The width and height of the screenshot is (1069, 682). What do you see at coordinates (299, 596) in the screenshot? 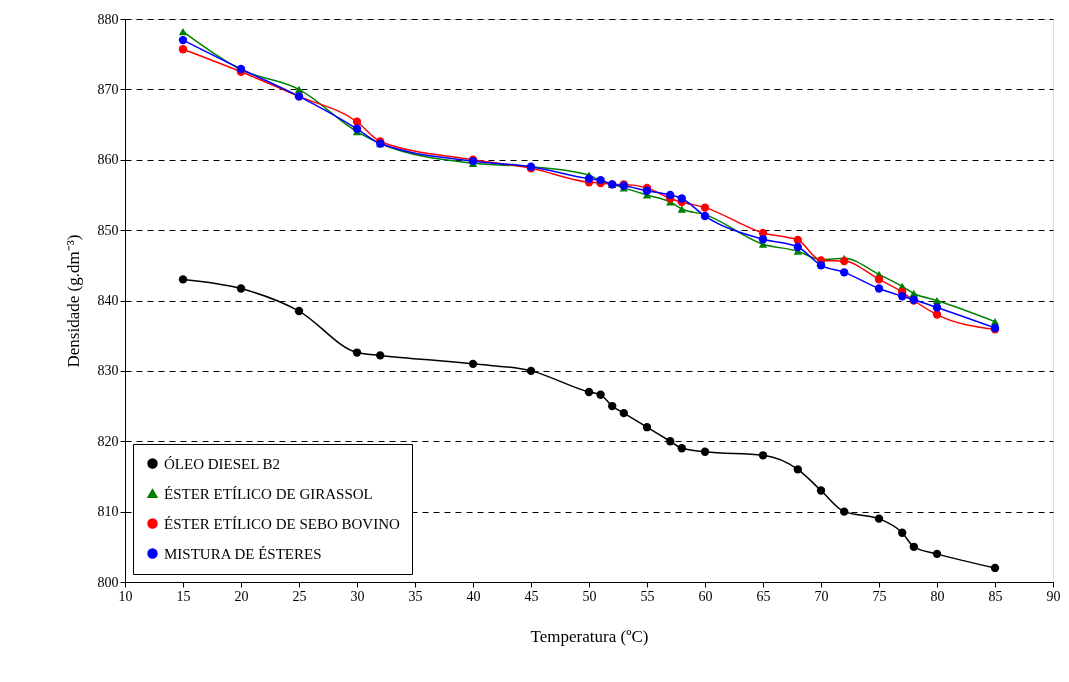
I see `x-tick-label: 25` at bounding box center [299, 596].